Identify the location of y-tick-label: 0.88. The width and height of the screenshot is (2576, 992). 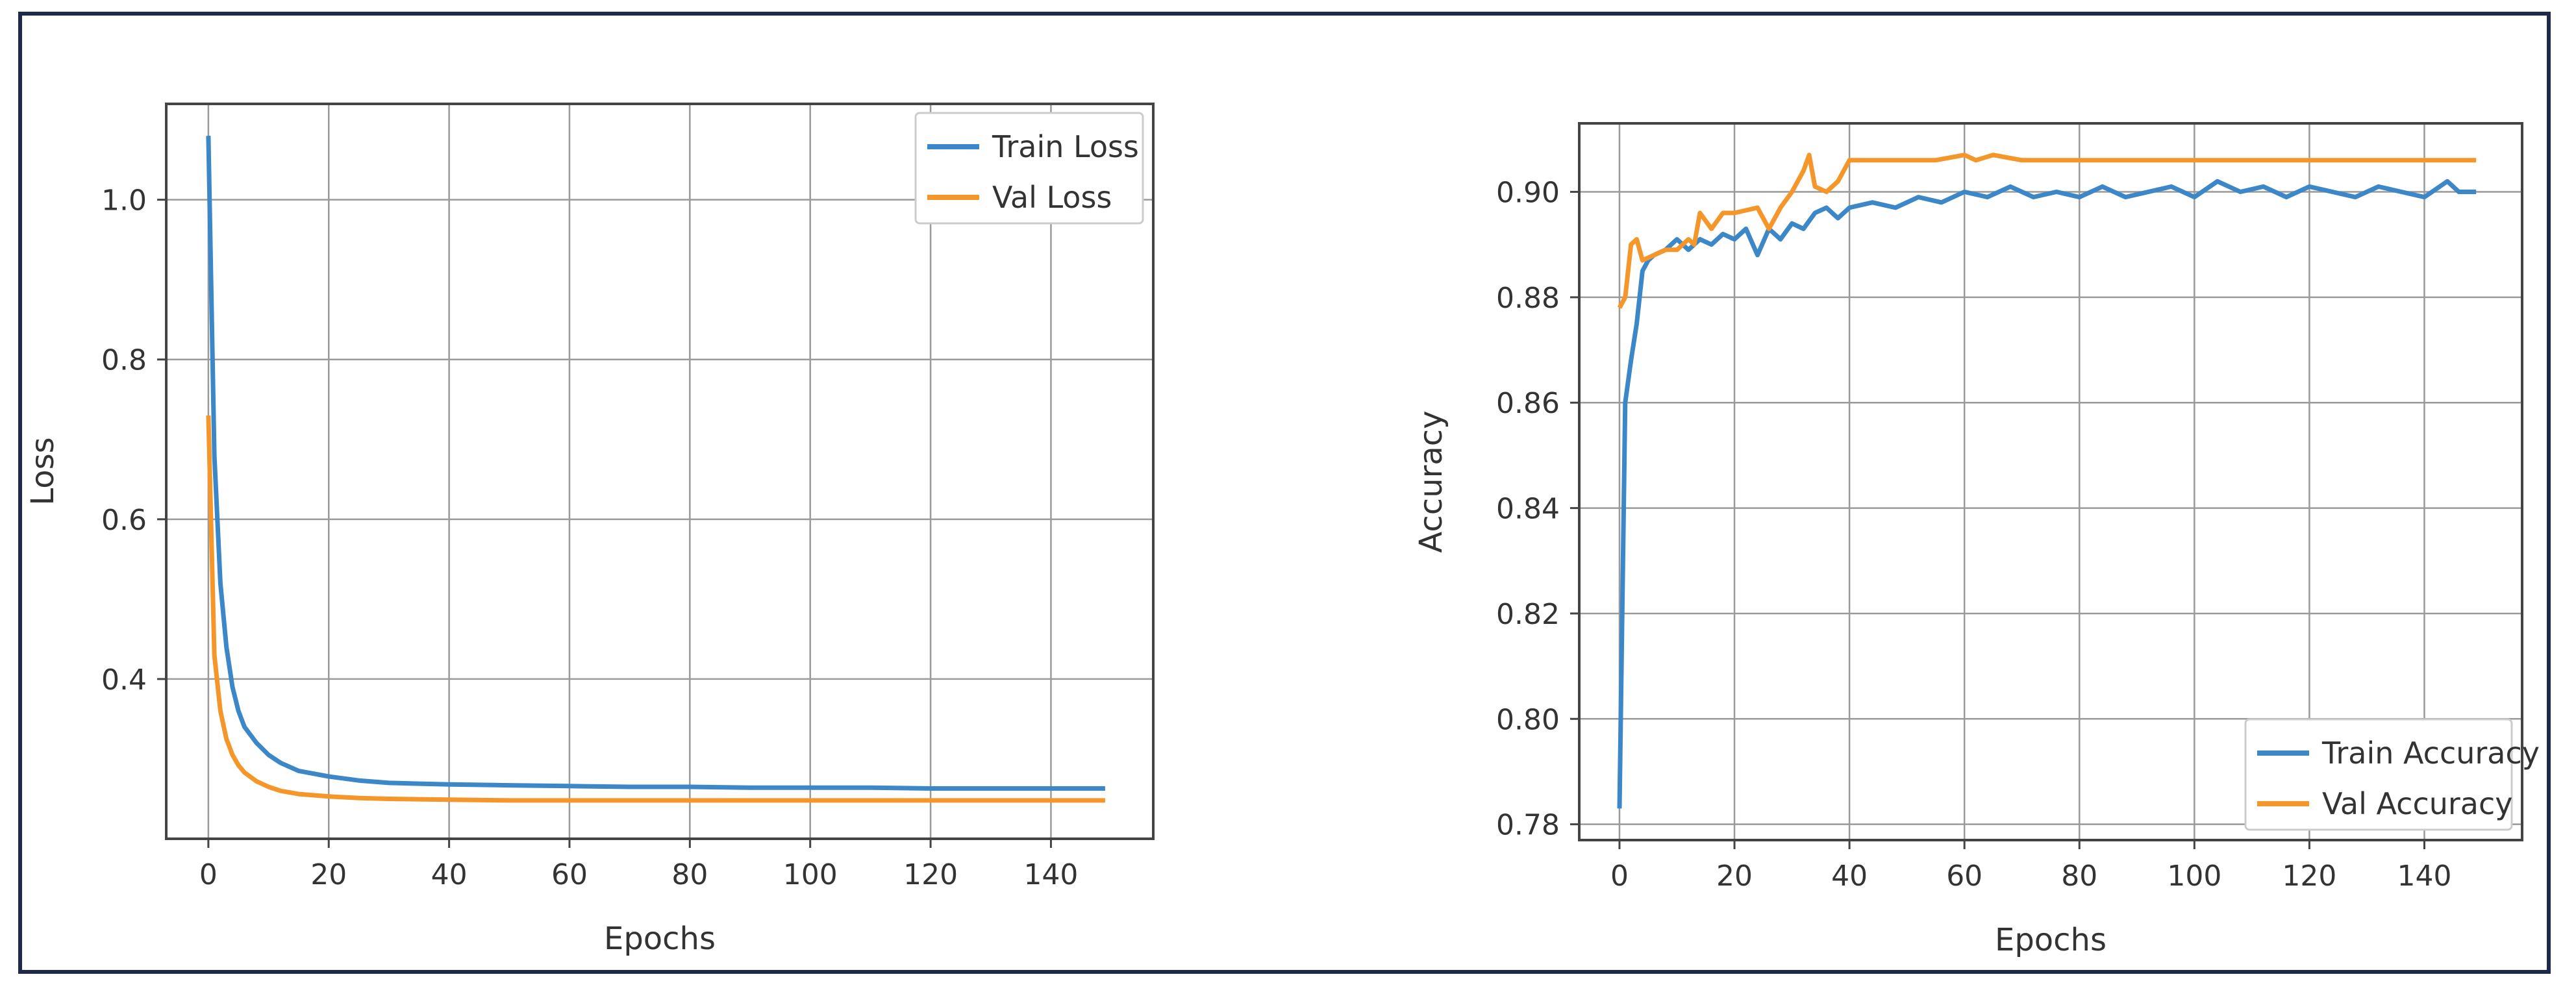
(1528, 298).